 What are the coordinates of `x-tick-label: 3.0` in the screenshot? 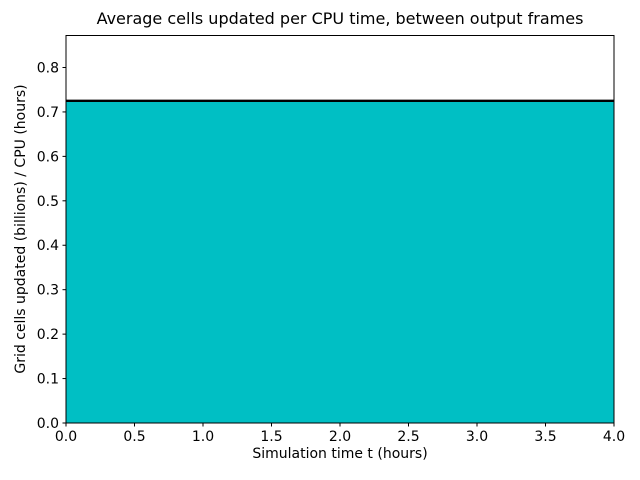 It's located at (477, 437).